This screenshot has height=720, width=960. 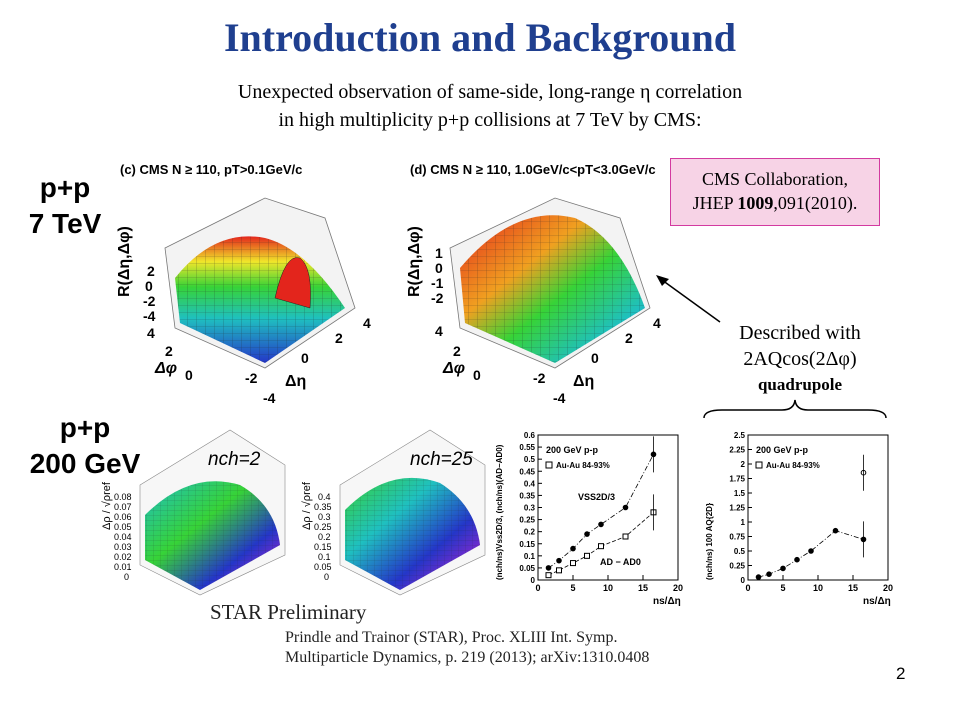 I want to click on x-tick-label: 10, so click(x=818, y=588).